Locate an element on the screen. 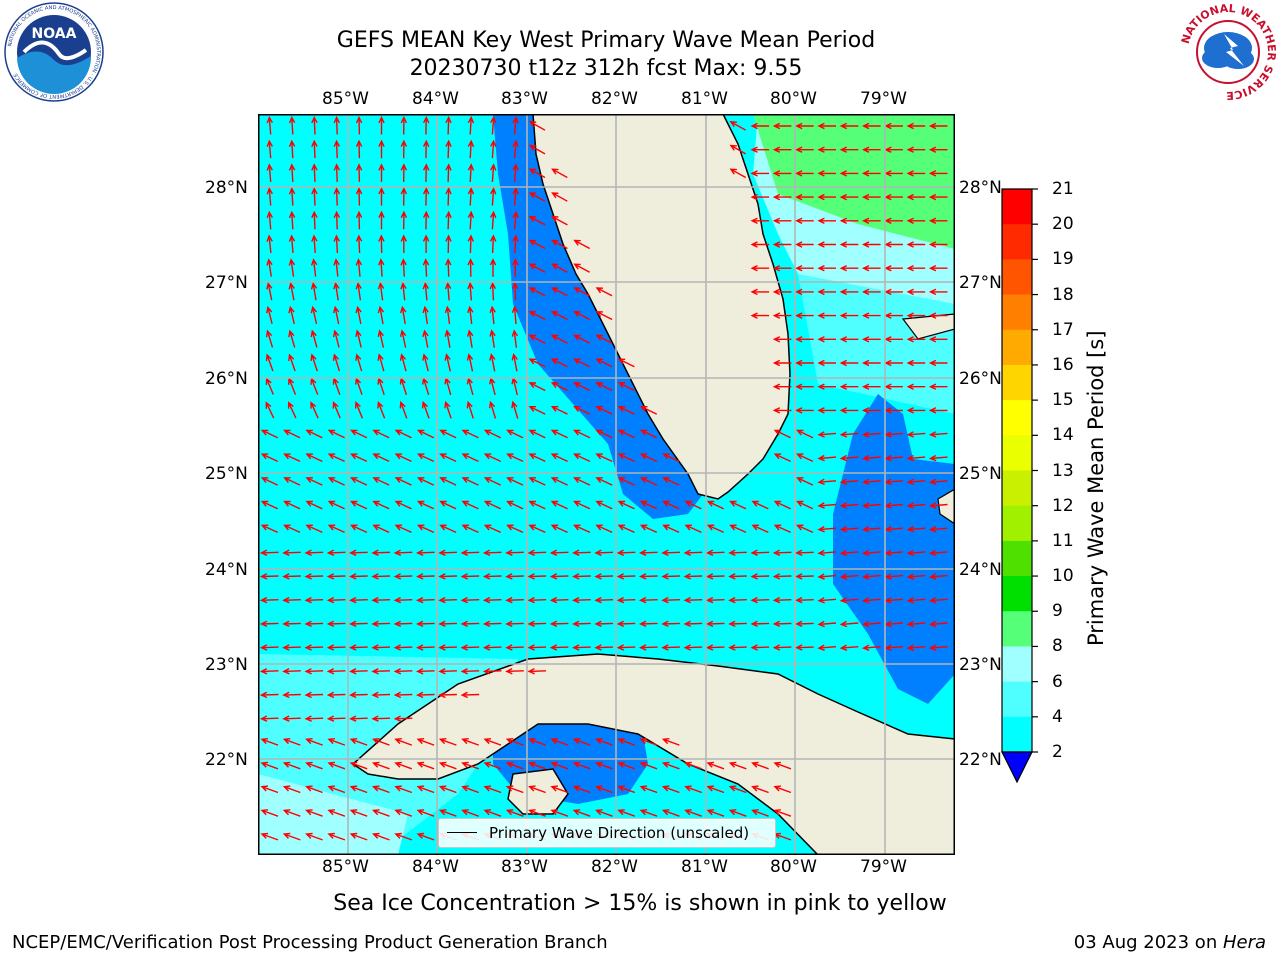 The width and height of the screenshot is (1280, 960). lon-label-bottom-79w: 79°W is located at coordinates (883, 867).